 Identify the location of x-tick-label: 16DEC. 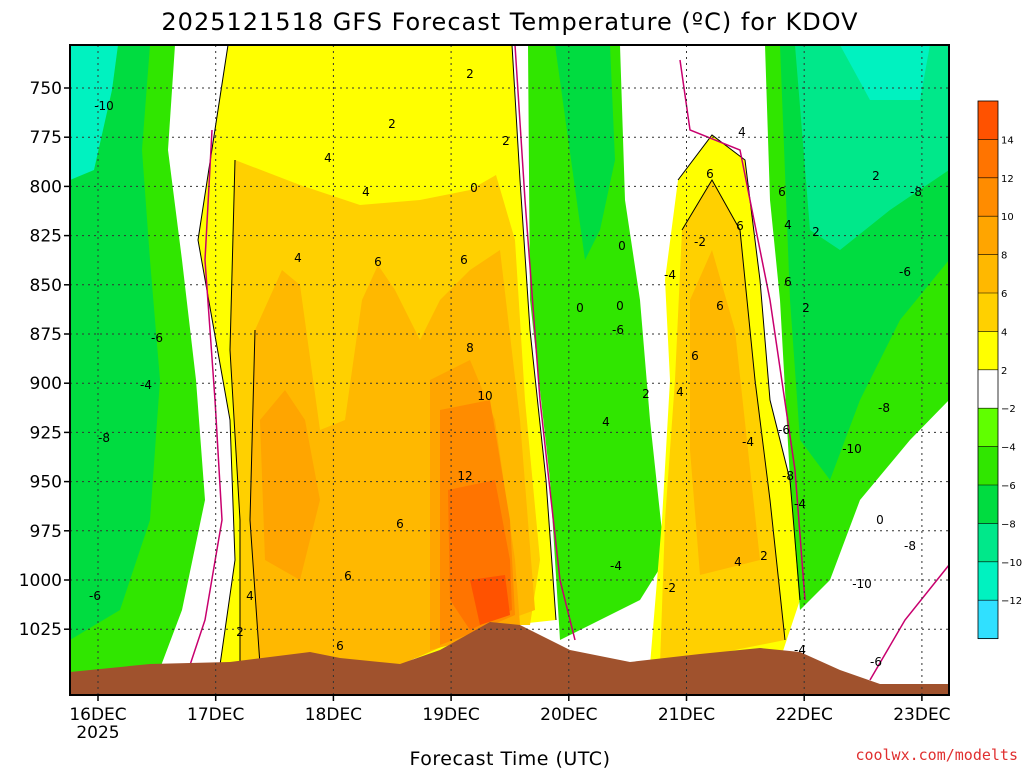
(97, 715).